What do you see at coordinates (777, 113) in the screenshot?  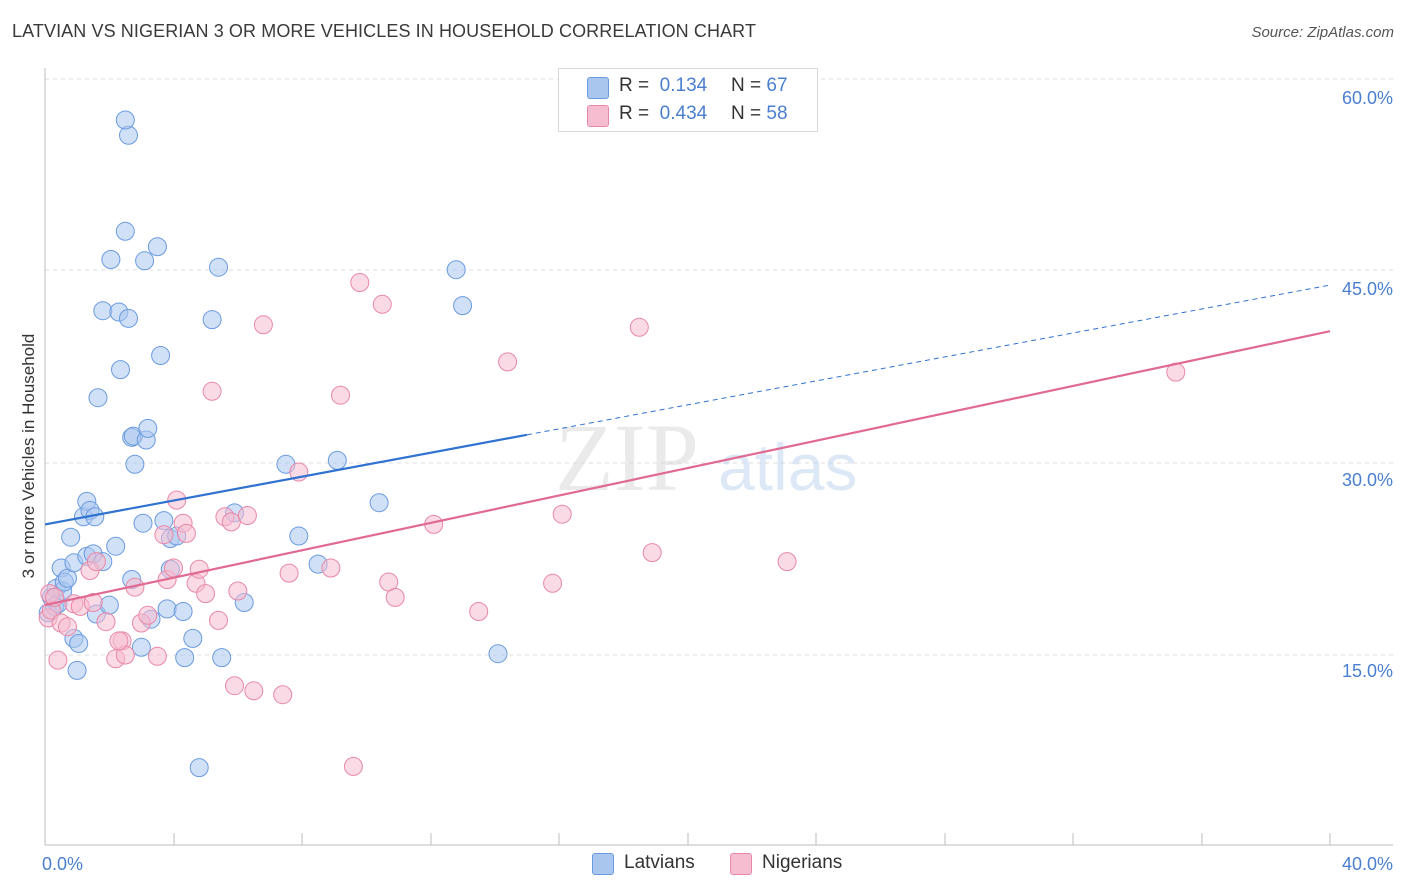 I see `n-value: 58` at bounding box center [777, 113].